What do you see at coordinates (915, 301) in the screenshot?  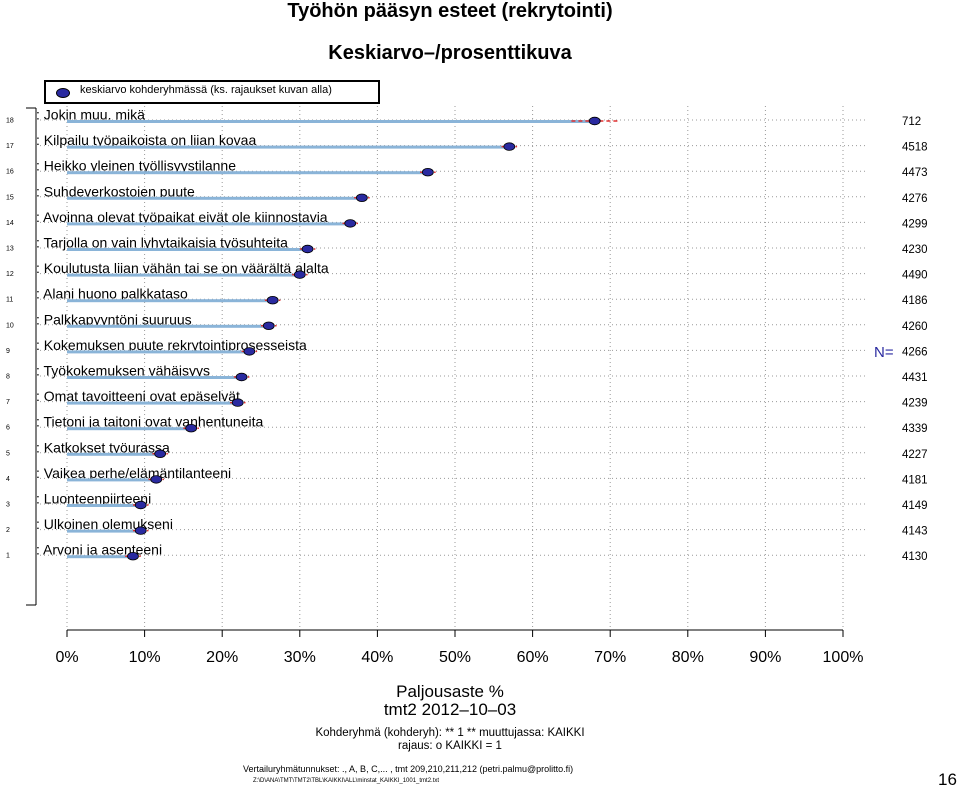 I see `n-count: 4186` at bounding box center [915, 301].